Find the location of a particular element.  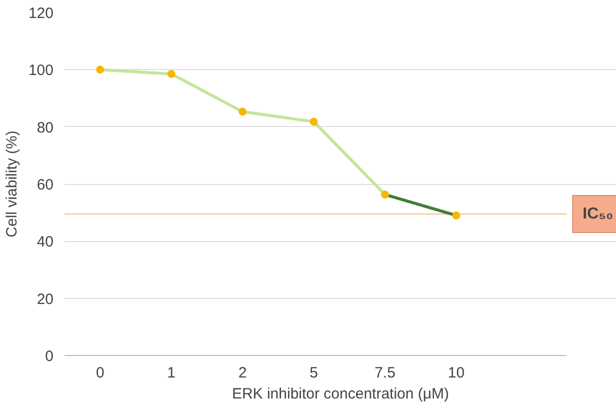

y-tick-label: 0 is located at coordinates (49, 356).